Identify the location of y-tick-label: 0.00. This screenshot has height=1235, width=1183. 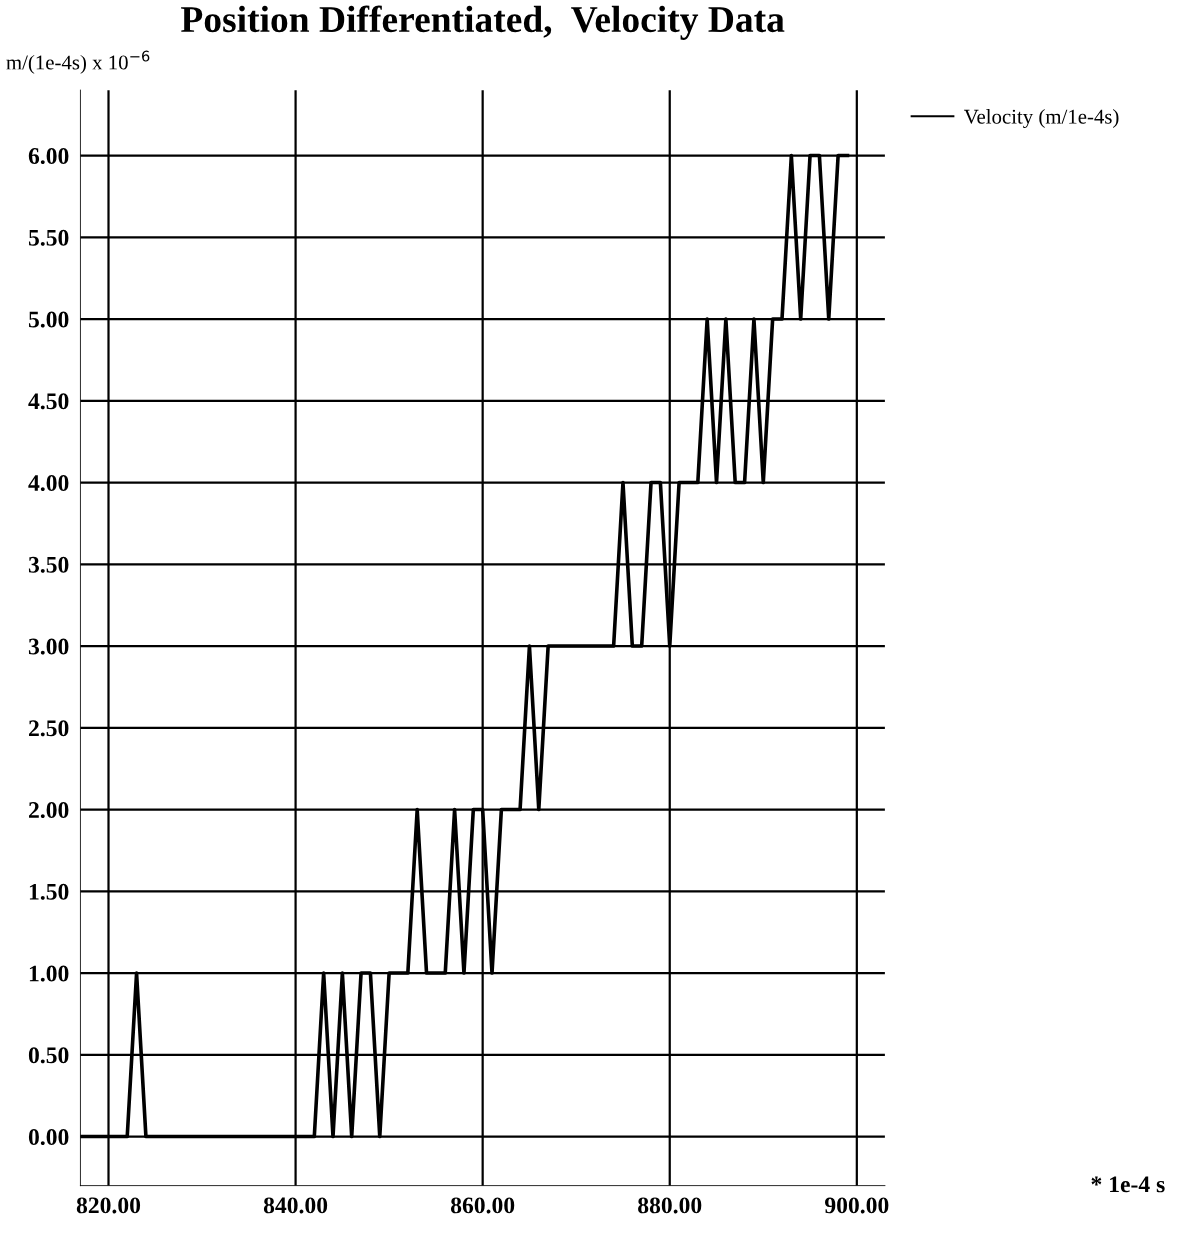
(48, 1137).